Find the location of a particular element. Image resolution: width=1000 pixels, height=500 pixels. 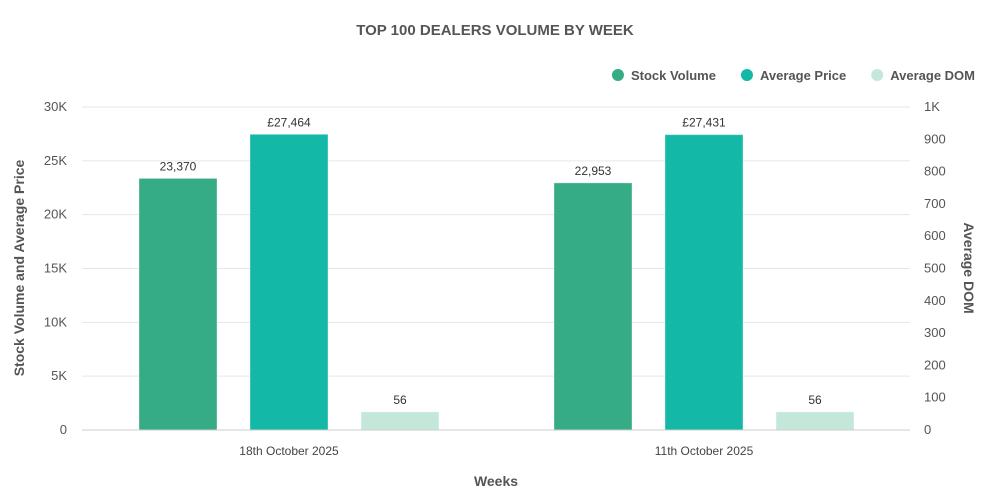

x-tick-label: 11th October 2025 is located at coordinates (704, 451).